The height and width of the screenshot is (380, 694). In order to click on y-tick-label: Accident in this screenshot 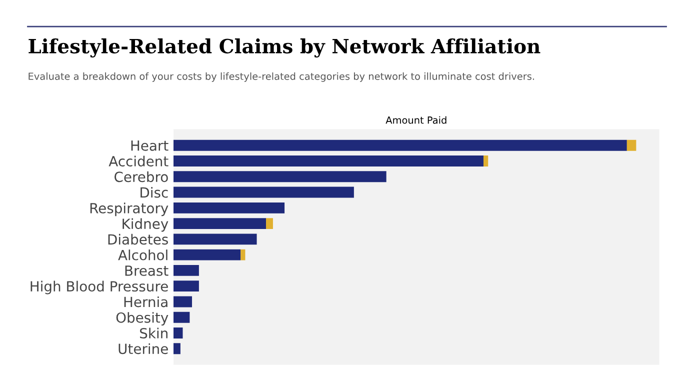, I will do `click(138, 161)`.